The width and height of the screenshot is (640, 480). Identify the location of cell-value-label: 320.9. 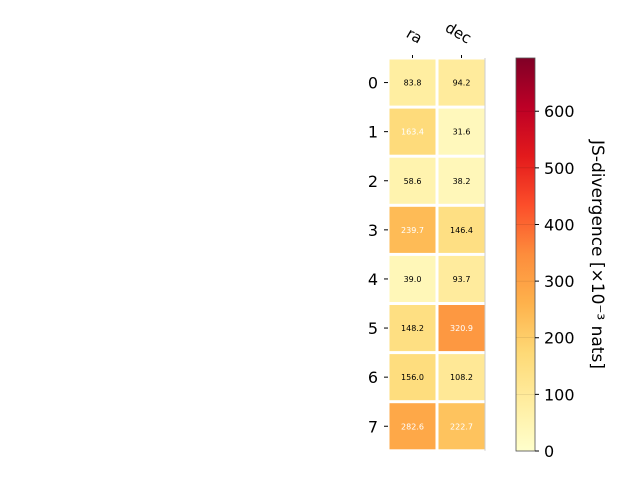
(461, 328).